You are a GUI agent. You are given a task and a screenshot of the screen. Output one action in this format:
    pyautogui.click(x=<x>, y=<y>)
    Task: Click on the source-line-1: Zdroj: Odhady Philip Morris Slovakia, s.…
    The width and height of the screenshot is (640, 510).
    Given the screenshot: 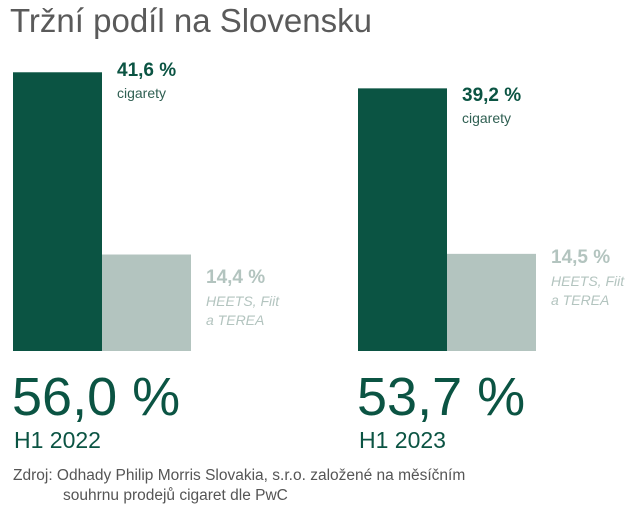 What is the action you would take?
    pyautogui.click(x=239, y=475)
    